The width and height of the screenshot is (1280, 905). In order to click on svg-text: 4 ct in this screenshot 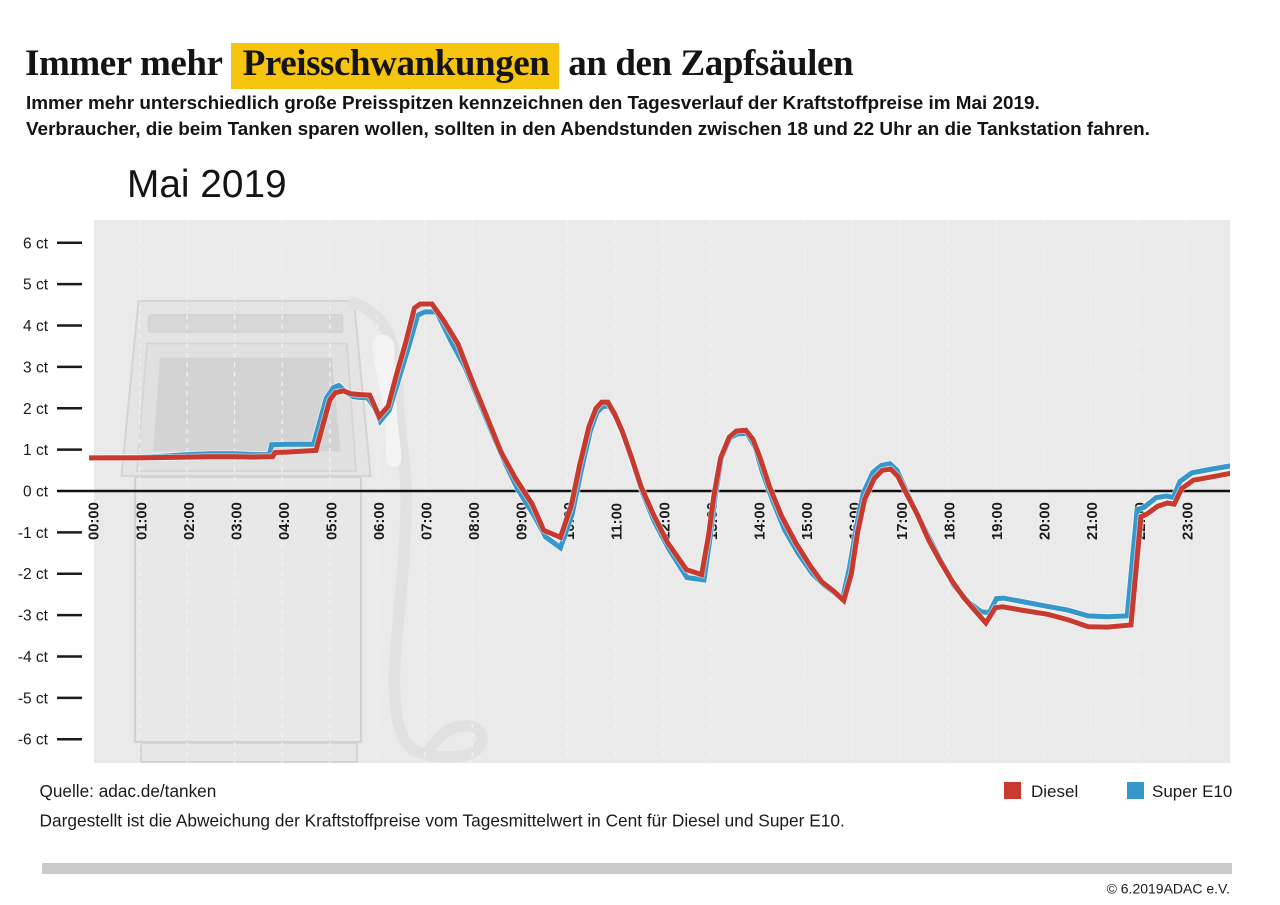, I will do `click(36, 326)`.